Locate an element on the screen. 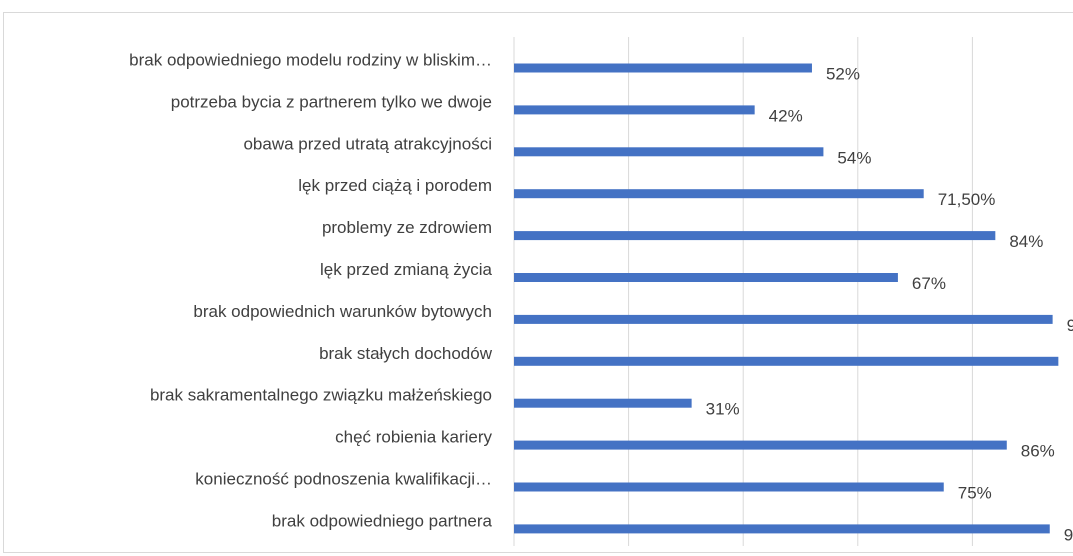  y-tick-label: problemy ze zdrowiem is located at coordinates (407, 227).